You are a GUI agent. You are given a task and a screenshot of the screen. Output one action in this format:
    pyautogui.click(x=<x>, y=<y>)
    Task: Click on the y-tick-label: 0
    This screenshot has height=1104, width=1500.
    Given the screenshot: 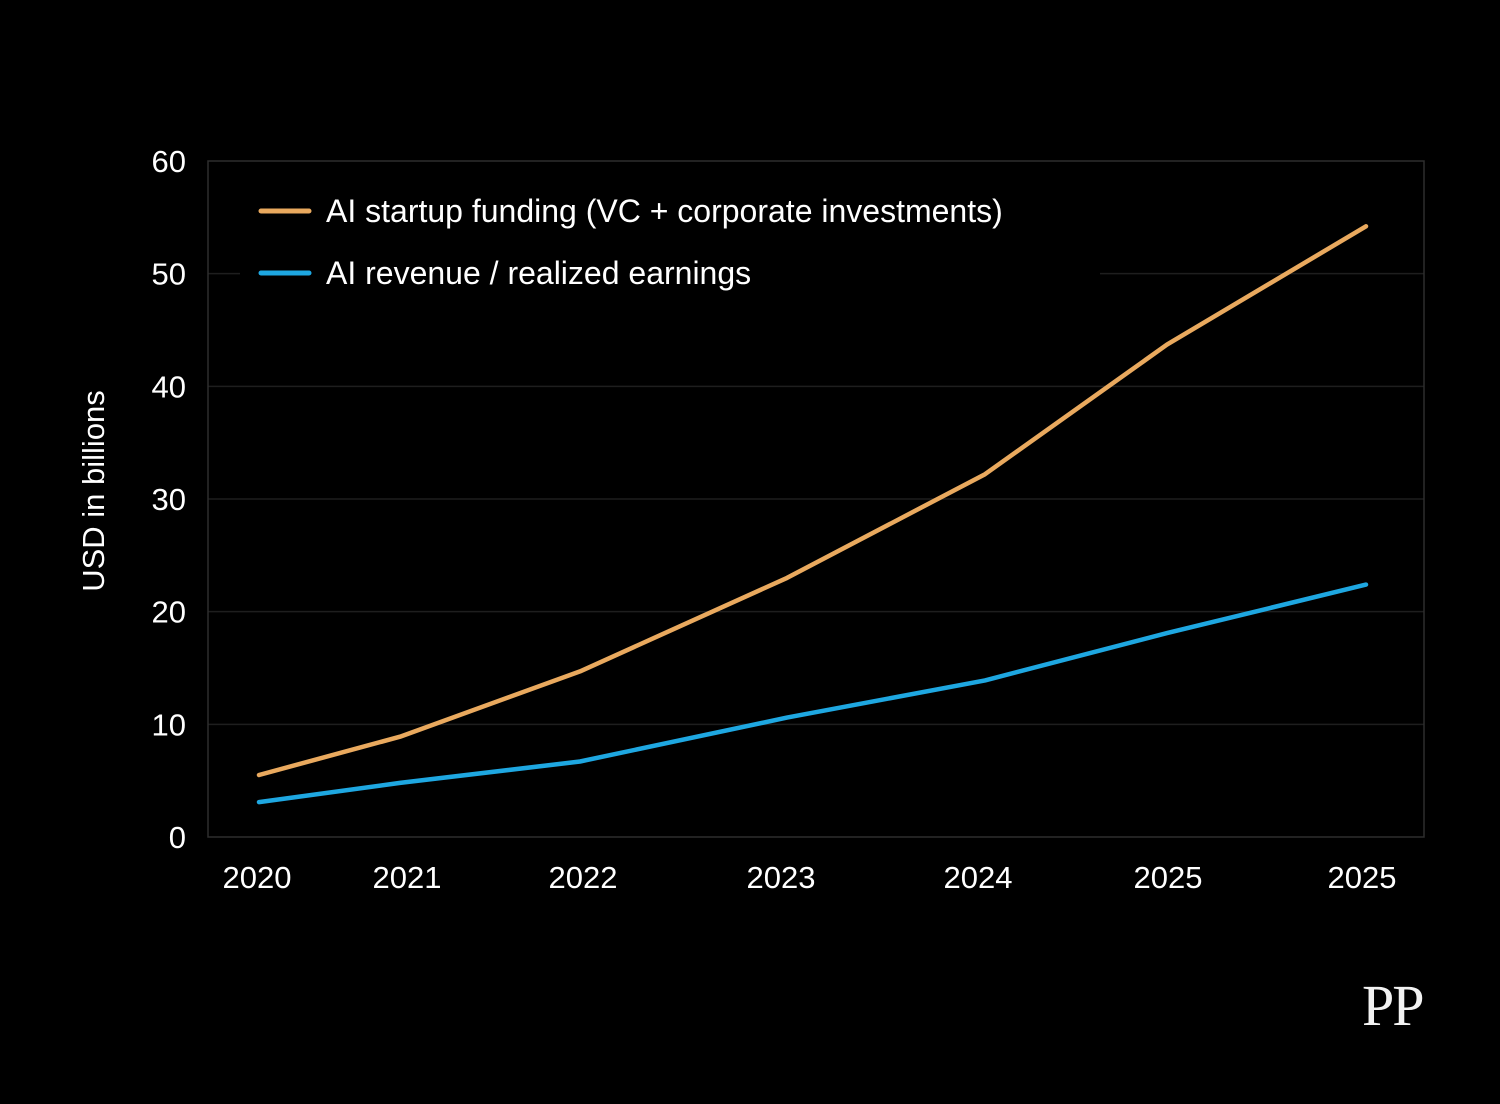 What is the action you would take?
    pyautogui.click(x=177, y=837)
    